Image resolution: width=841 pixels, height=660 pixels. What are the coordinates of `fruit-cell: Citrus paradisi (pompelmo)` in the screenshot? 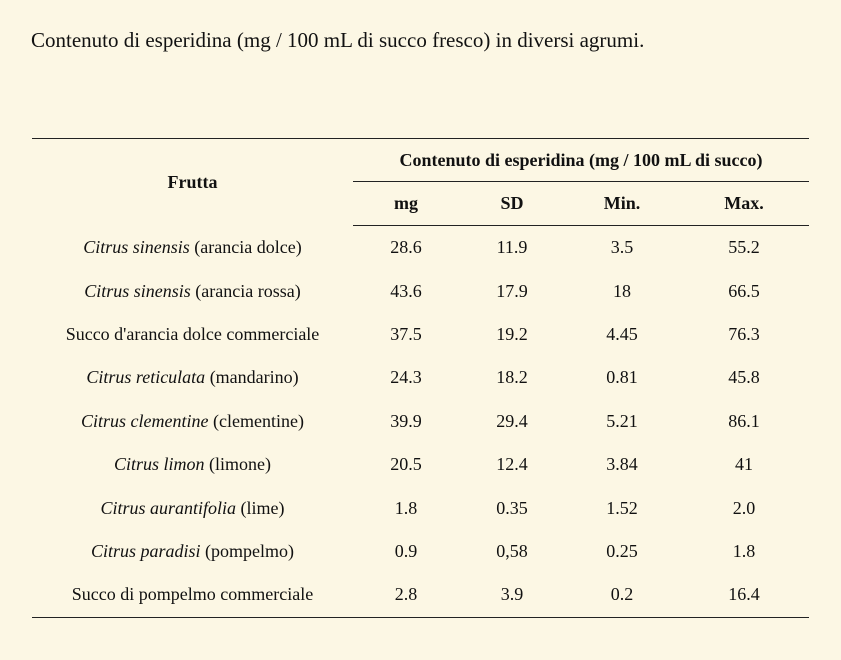 It's located at (192, 551).